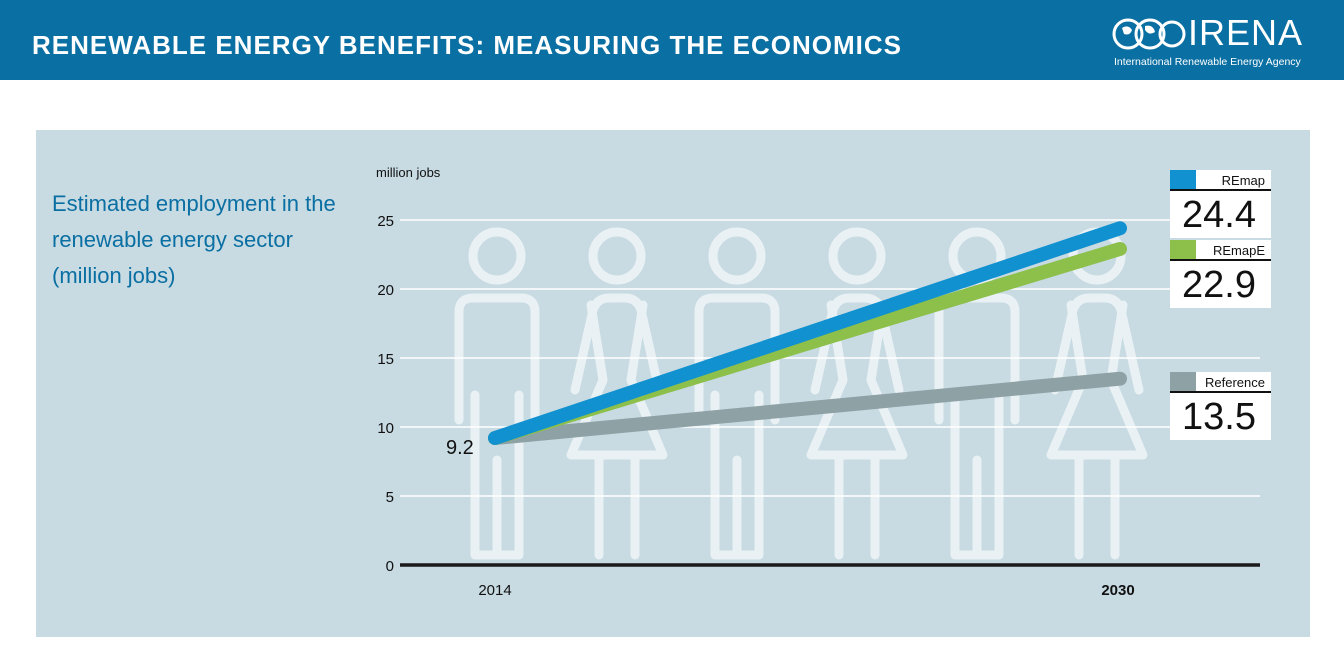 Image resolution: width=1344 pixels, height=672 pixels. Describe the element at coordinates (1149, 34) in the screenshot. I see `globe-logo-icon` at that location.